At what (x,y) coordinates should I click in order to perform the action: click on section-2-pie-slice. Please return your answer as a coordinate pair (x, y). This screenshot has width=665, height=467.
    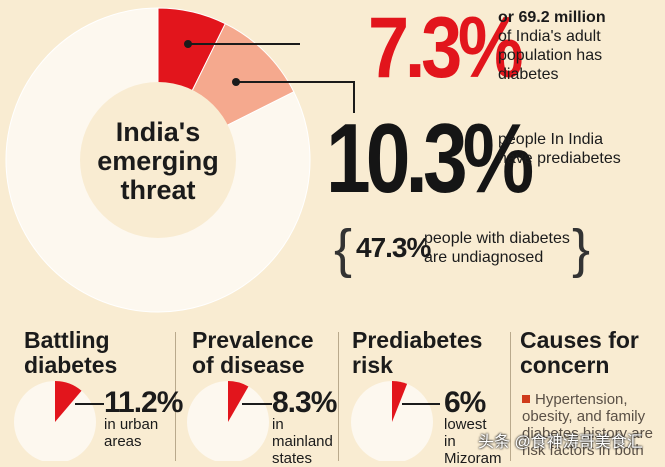
    Looking at the image, I should click on (238, 401).